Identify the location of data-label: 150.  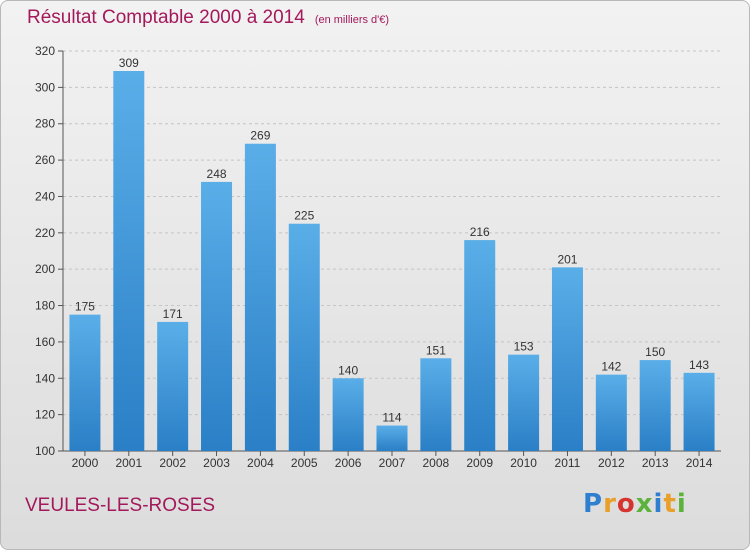
(655, 352).